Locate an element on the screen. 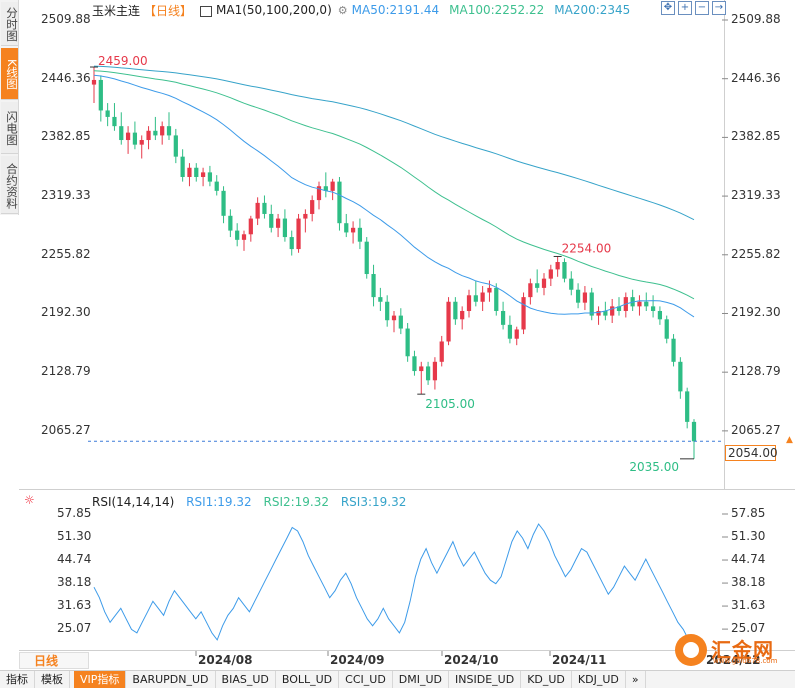 The width and height of the screenshot is (795, 688). site-logo: 汇金网 www.gold678.com is located at coordinates (730, 650).